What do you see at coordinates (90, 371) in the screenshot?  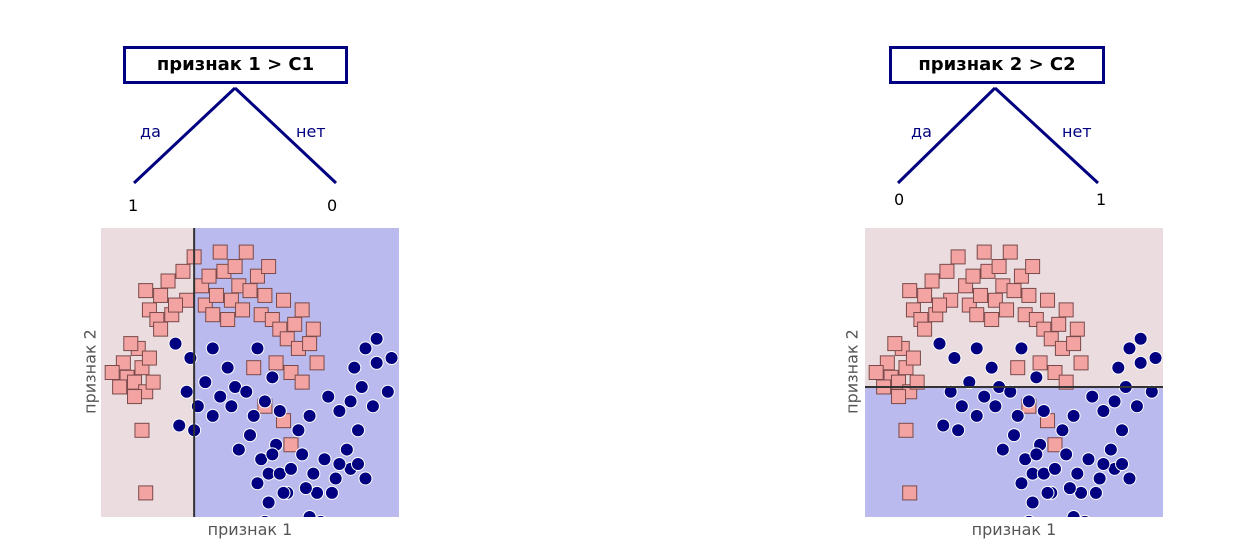 I see `y-axis-label: признак 2` at bounding box center [90, 371].